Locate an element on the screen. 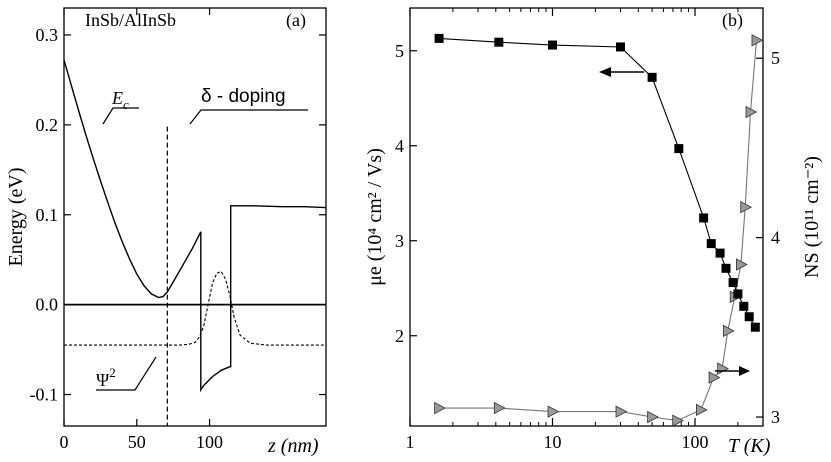 The image size is (831, 462). left-axis-arrow is located at coordinates (621, 72).